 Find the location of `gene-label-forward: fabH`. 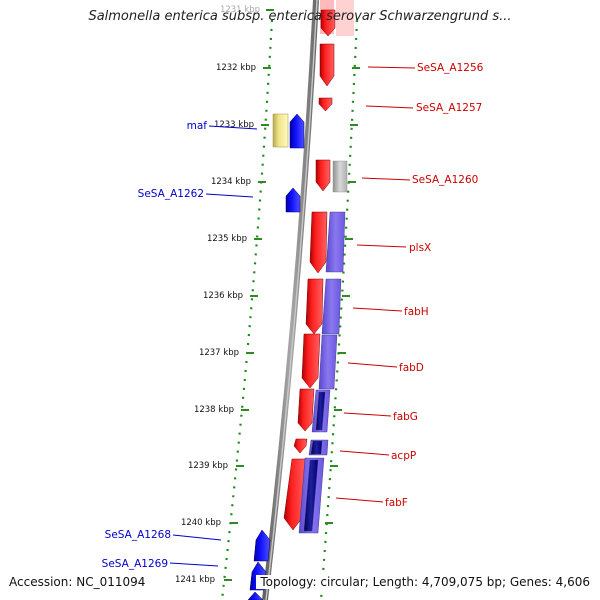

gene-label-forward: fabH is located at coordinates (416, 312).